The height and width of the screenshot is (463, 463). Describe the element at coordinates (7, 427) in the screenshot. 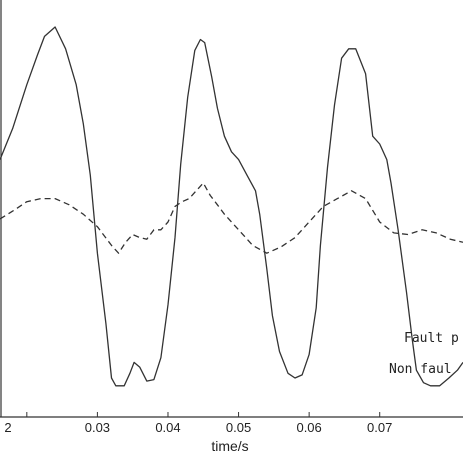

I see `x-tick-label: 2` at that location.